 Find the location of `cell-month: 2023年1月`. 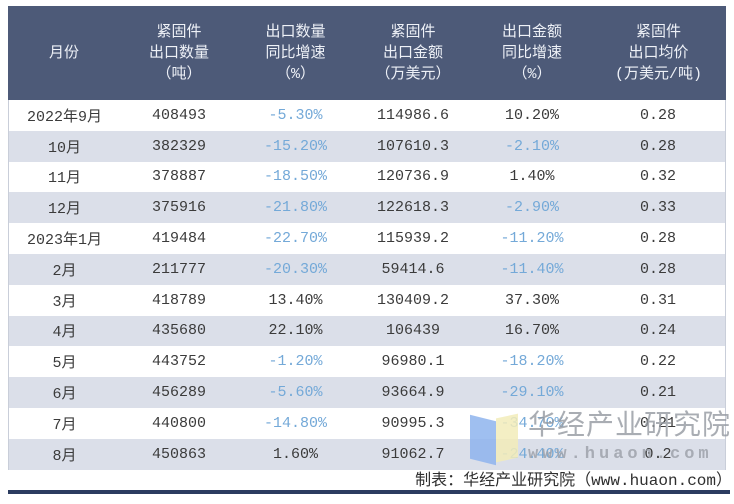

cell-month: 2023年1月 is located at coordinates (64, 241).